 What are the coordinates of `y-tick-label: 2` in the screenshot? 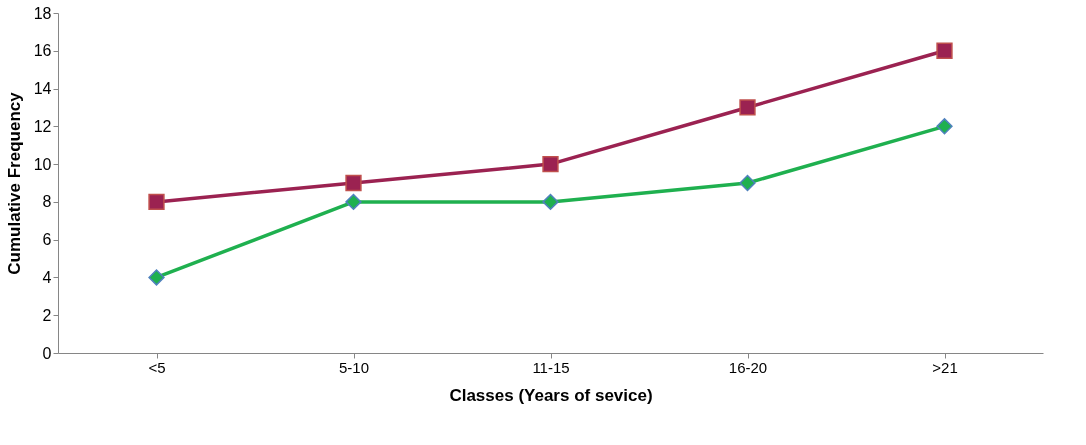 It's located at (47, 315).